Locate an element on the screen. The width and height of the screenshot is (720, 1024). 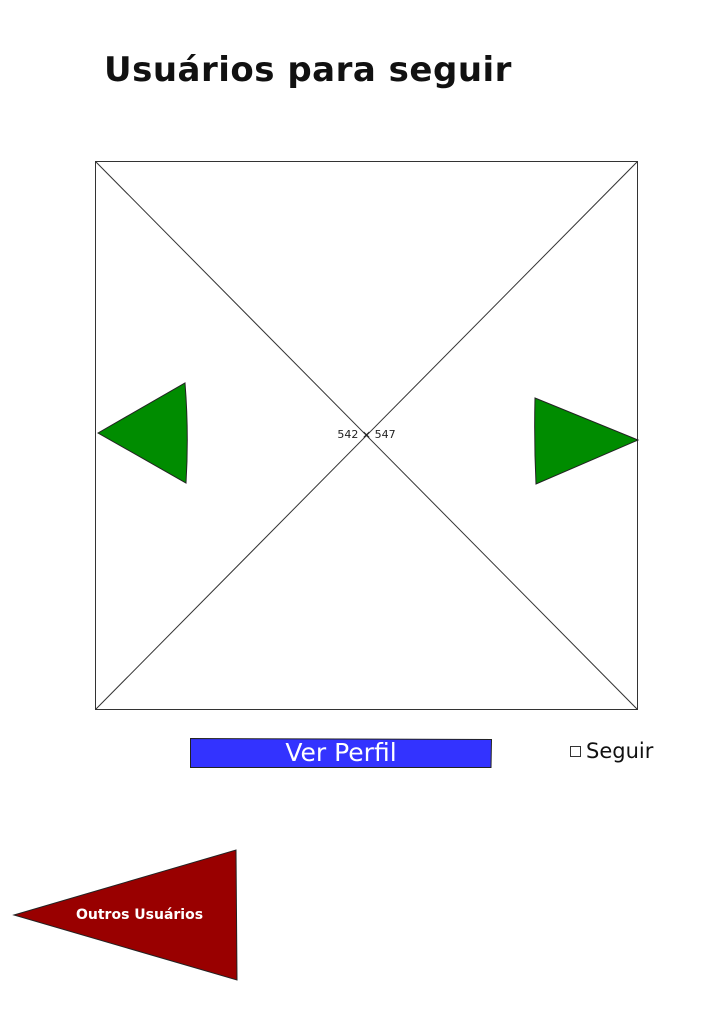
other-users-arrow-shape is located at coordinates (125, 915).